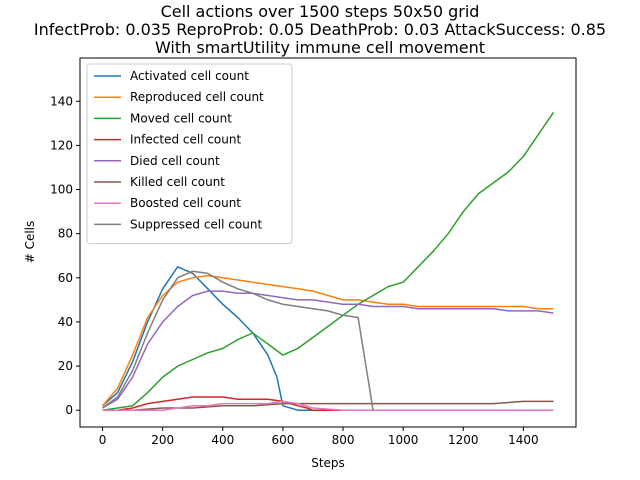 Image resolution: width=640 pixels, height=480 pixels. What do you see at coordinates (65, 278) in the screenshot?
I see `y-tick-label: 60` at bounding box center [65, 278].